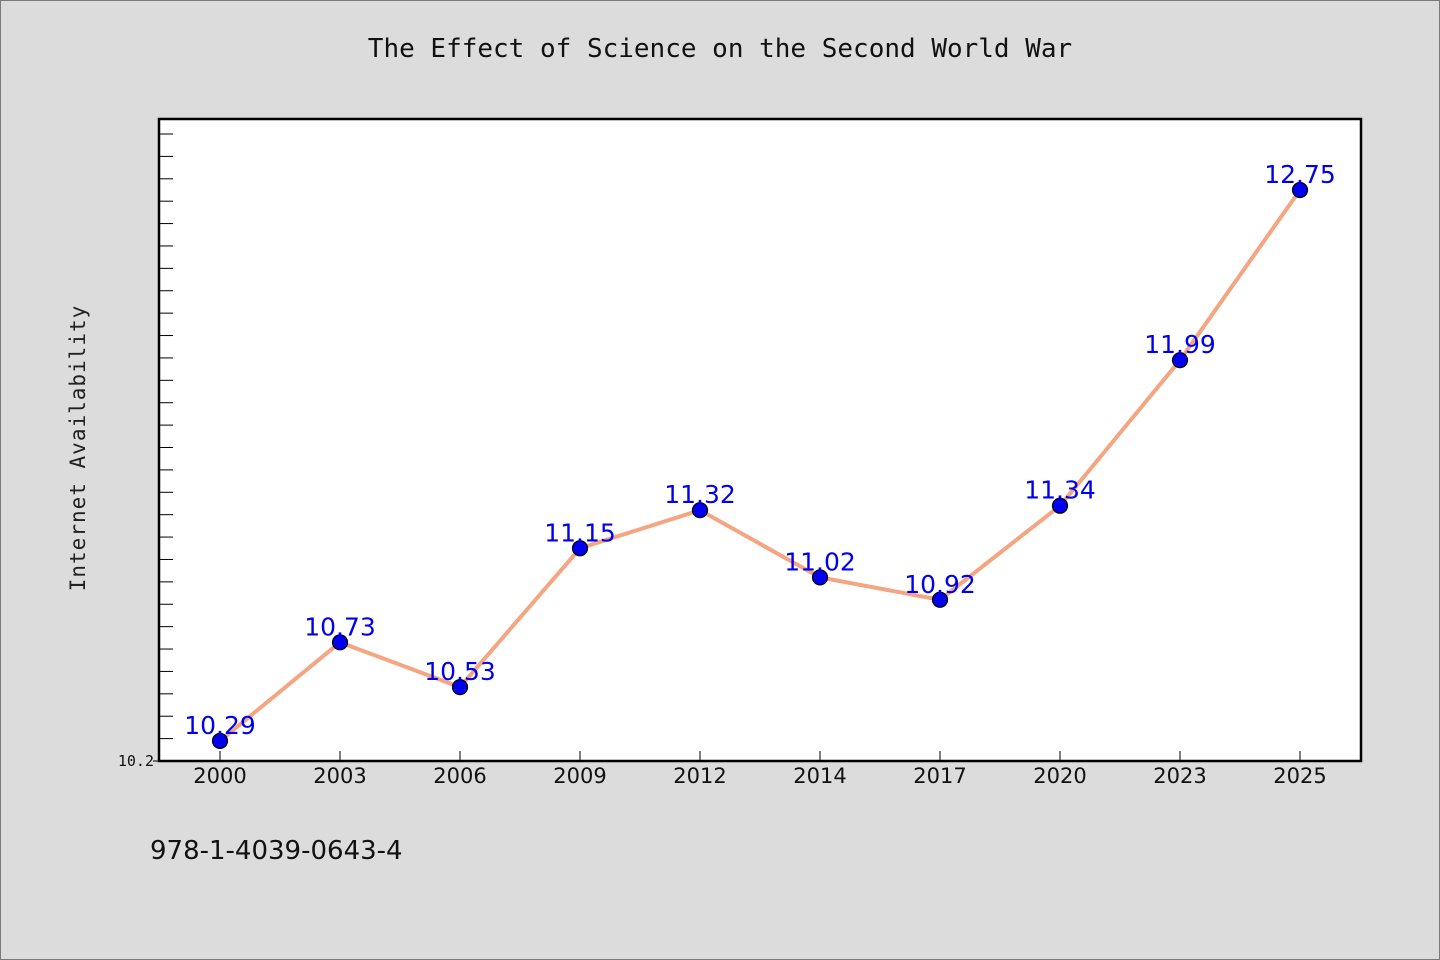  What do you see at coordinates (145, 451) in the screenshot?
I see `y-axis-ticks: 10.2` at bounding box center [145, 451].